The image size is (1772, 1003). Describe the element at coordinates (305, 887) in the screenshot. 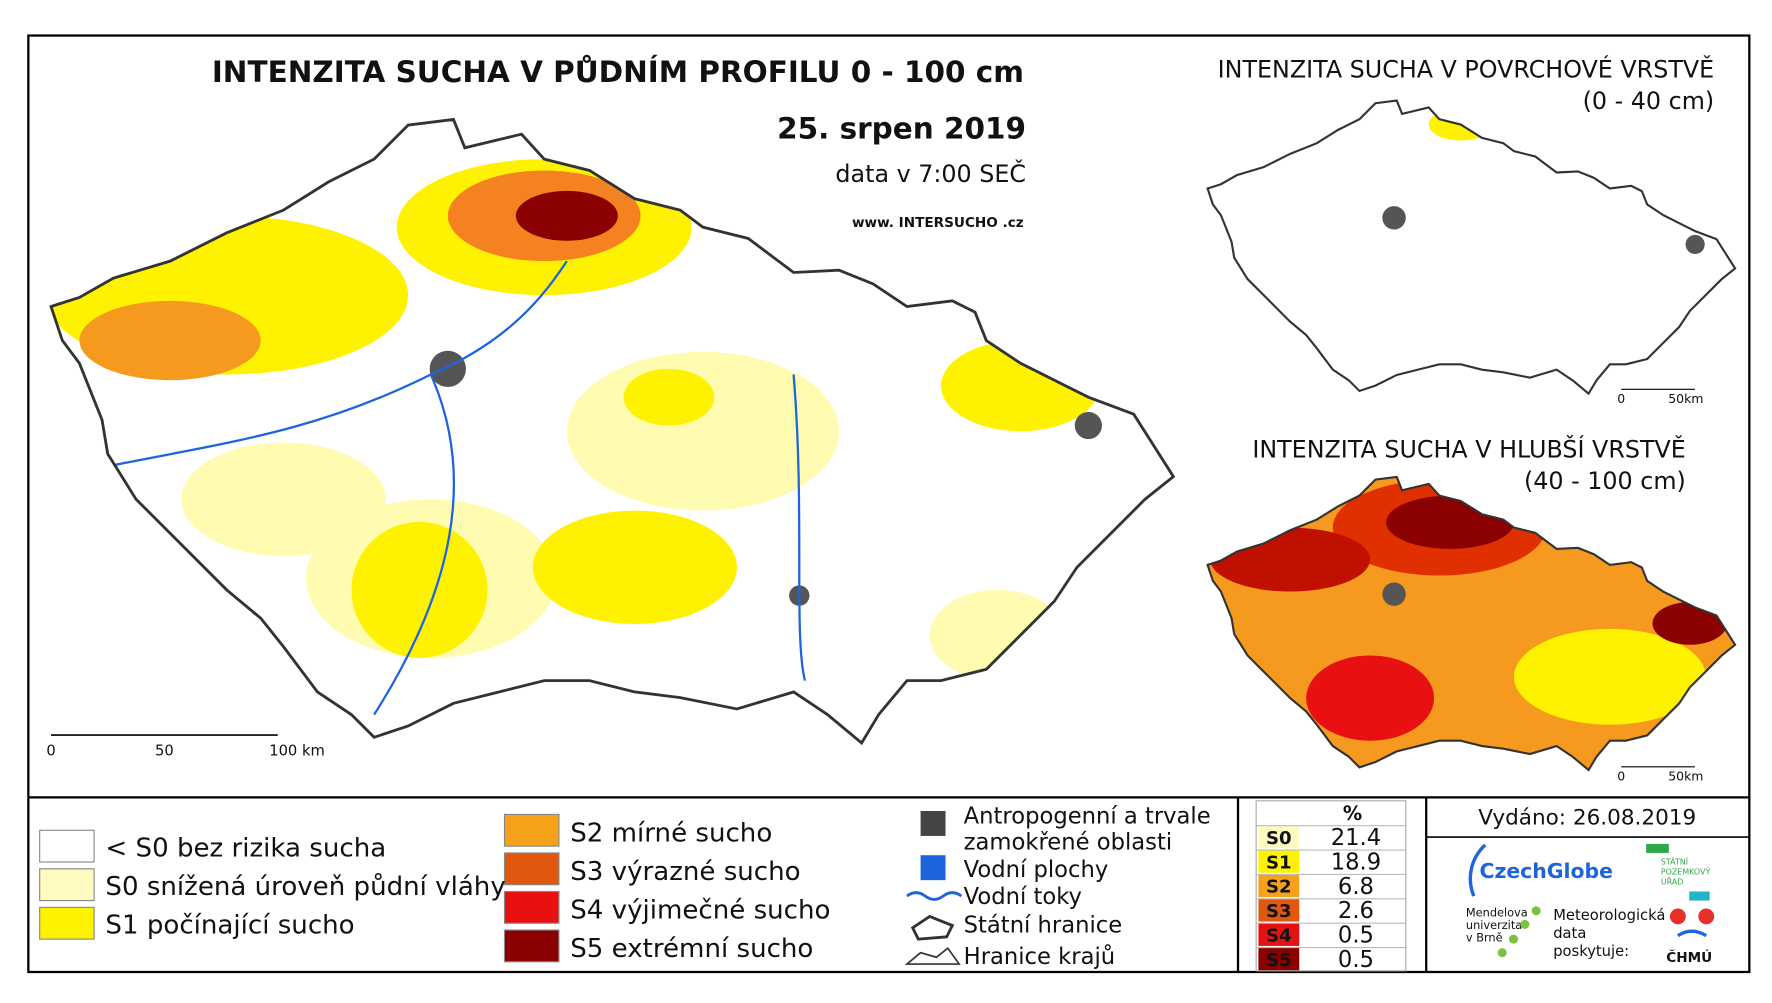

I see `legend-label: S0 snížená úroveň půdní vláhy` at that location.